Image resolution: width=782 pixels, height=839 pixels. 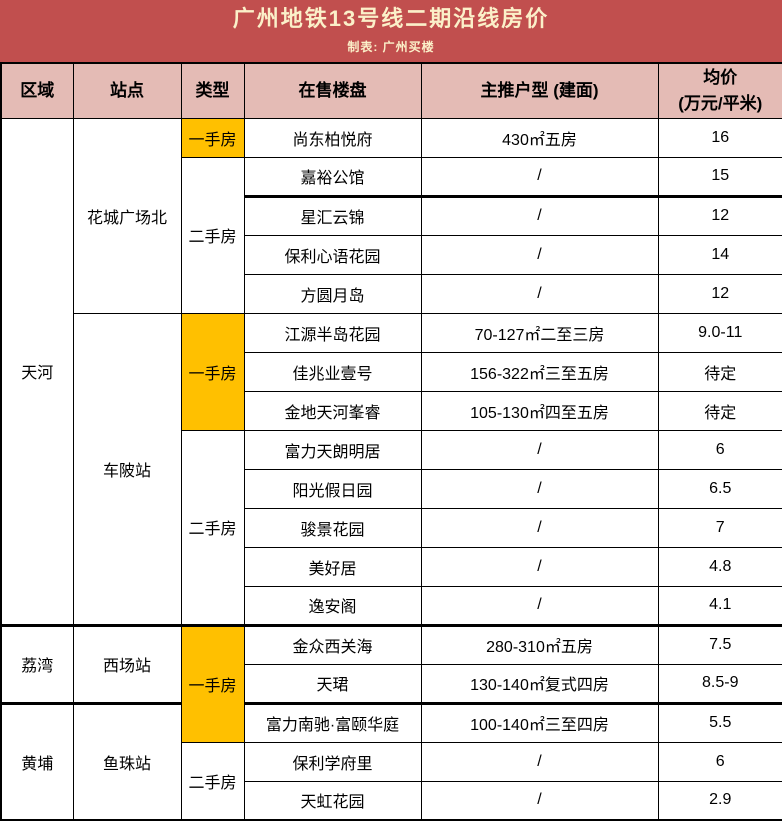 I want to click on table-row: 骏景花园/7, so click(x=391, y=527).